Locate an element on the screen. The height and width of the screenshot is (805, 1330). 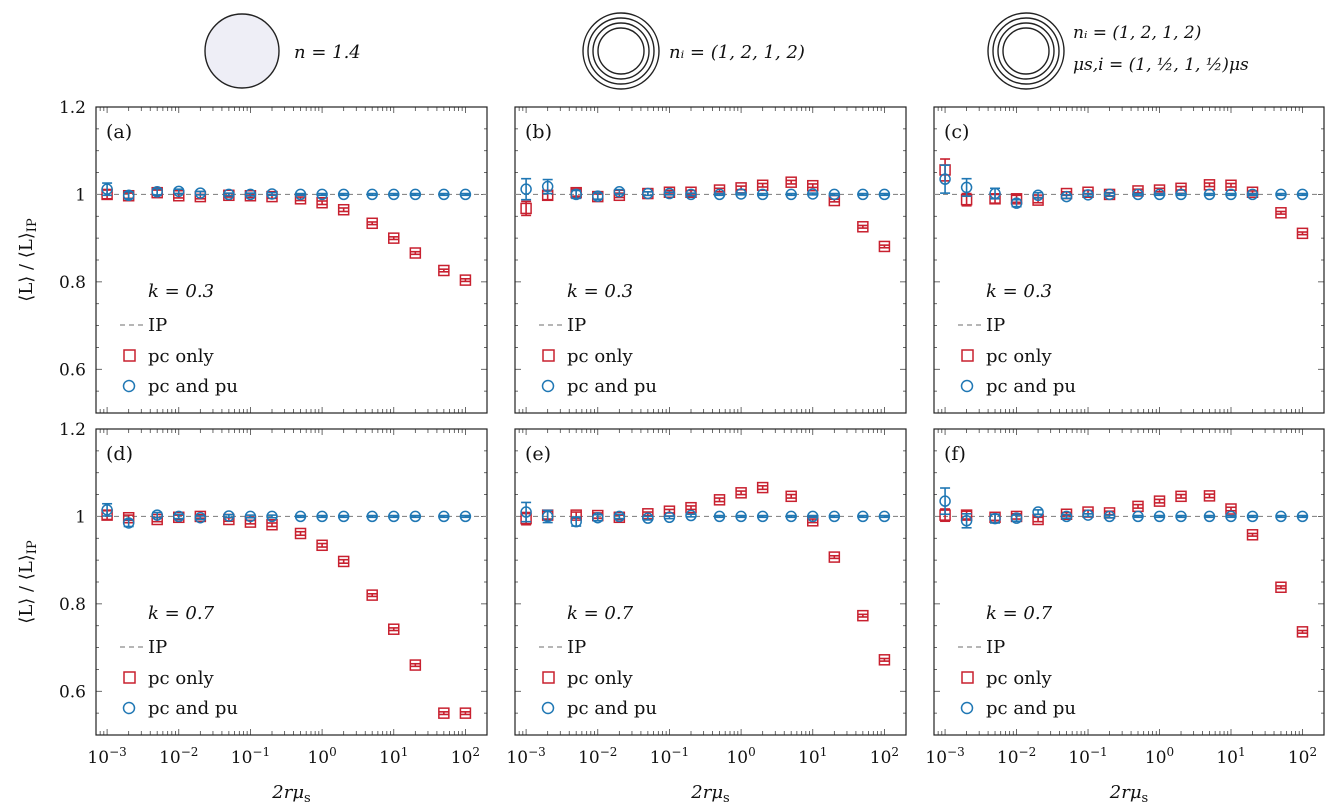
k-label: k = 0.3 is located at coordinates (600, 291).